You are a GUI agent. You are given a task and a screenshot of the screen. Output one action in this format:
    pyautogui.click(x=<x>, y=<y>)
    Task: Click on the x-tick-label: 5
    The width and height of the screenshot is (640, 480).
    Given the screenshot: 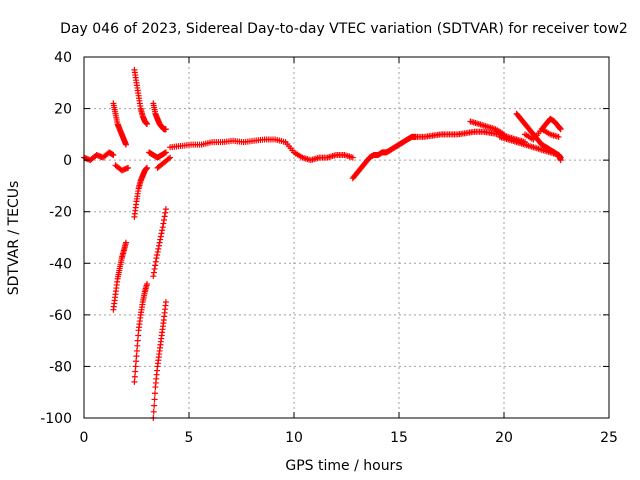 What is the action you would take?
    pyautogui.click(x=189, y=438)
    